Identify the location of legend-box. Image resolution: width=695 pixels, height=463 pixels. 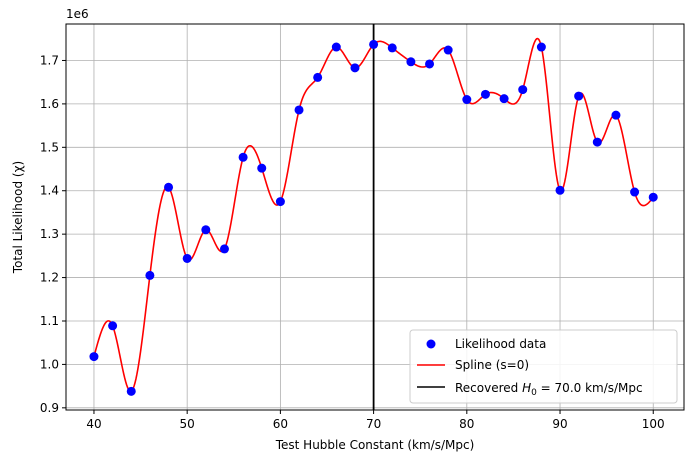
(543, 366).